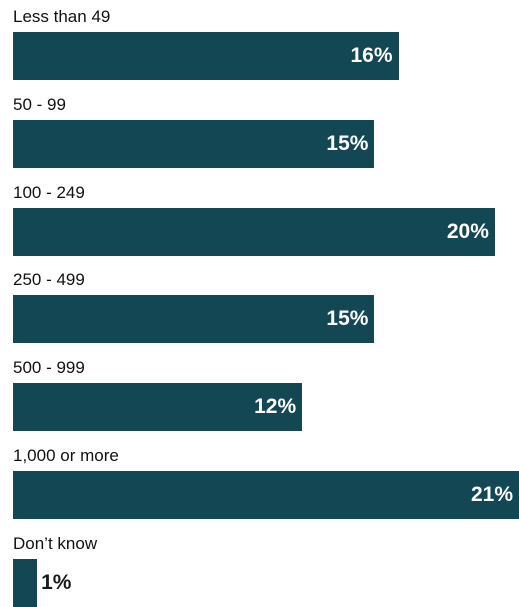  I want to click on value-label: 20%, so click(467, 231).